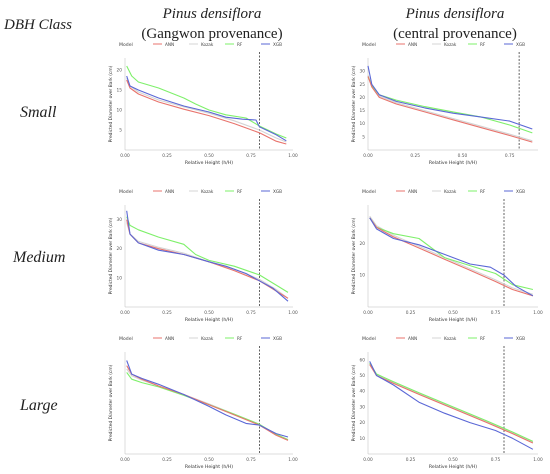 The image size is (550, 474). What do you see at coordinates (363, 85) in the screenshot?
I see `y-tick-label: 25` at bounding box center [363, 85].